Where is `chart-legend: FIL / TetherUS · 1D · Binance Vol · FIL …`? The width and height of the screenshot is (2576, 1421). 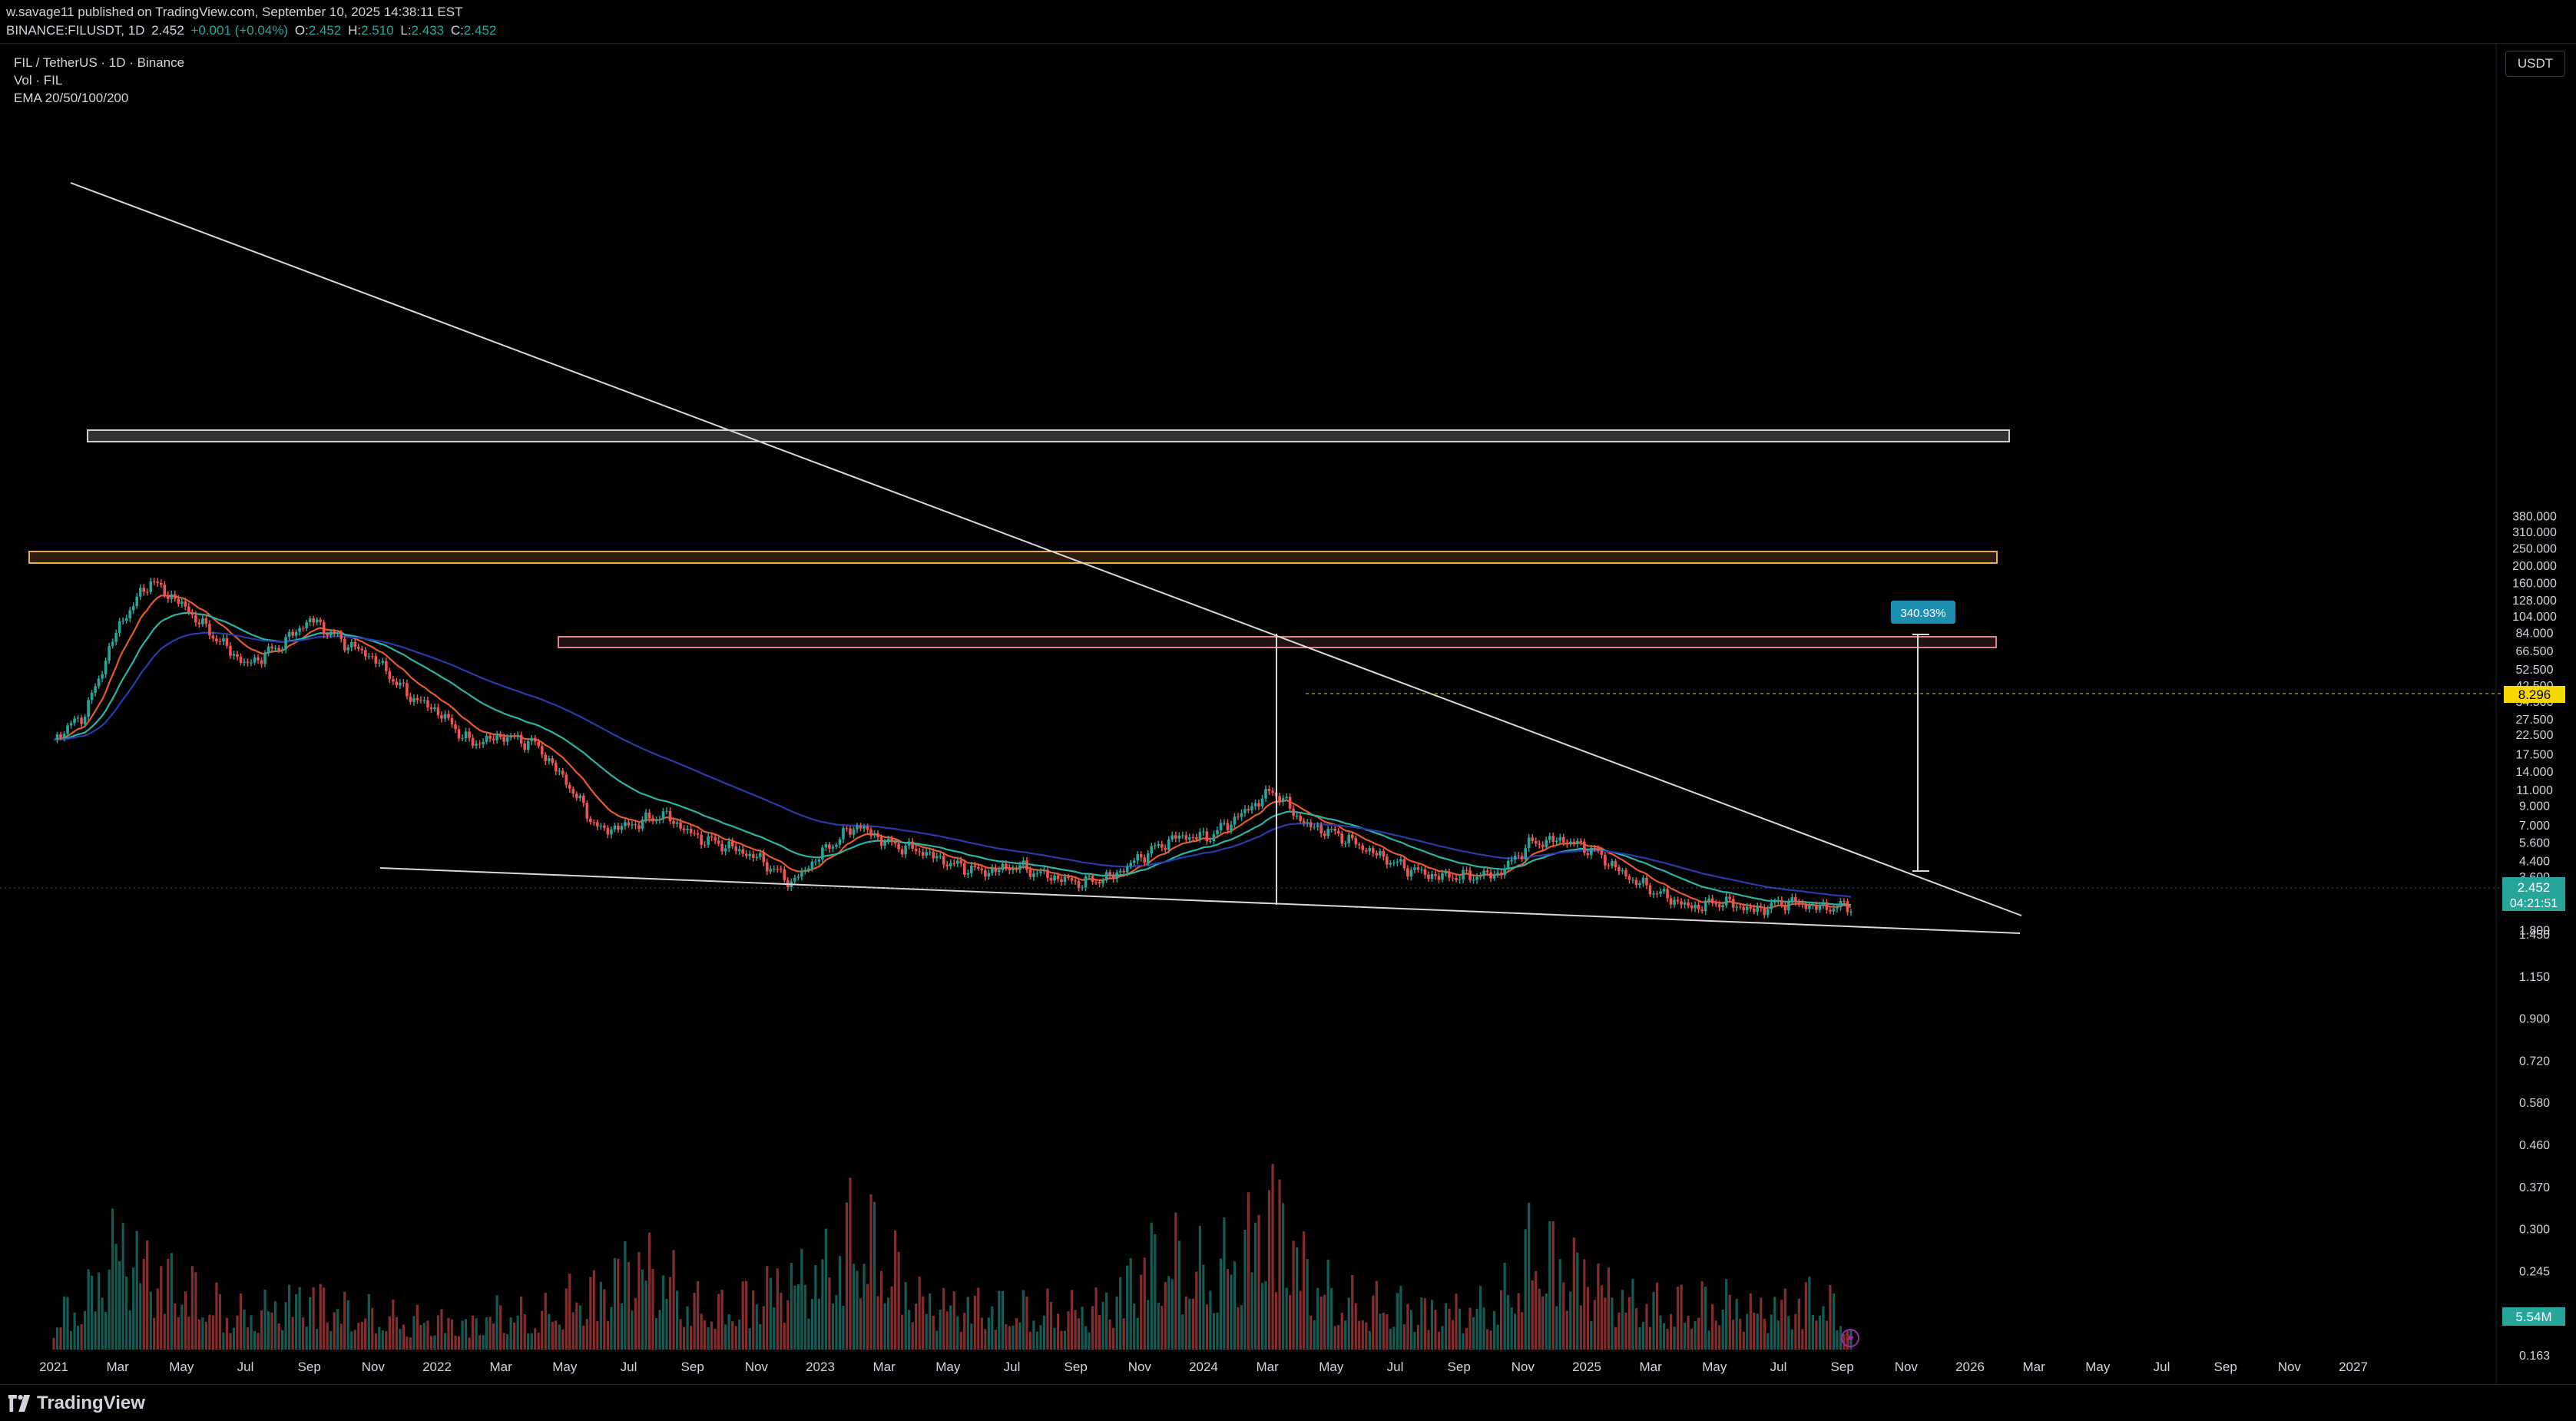 chart-legend: FIL / TetherUS · 1D · Binance Vol · FIL … is located at coordinates (99, 81).